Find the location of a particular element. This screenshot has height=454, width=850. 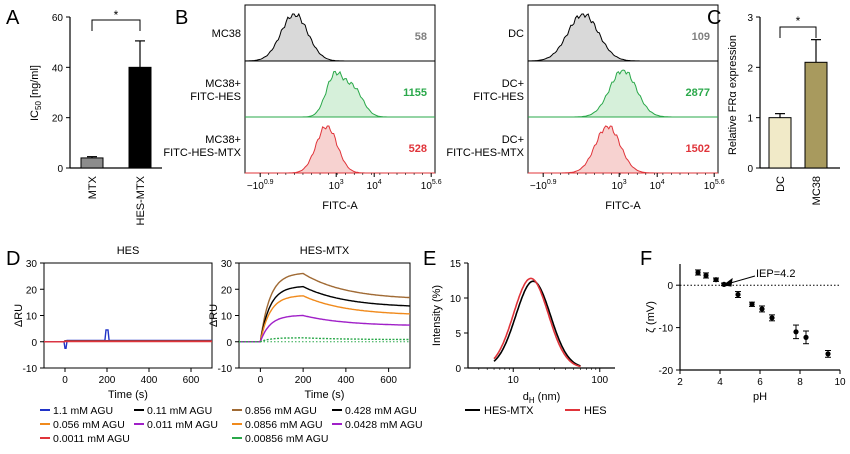

b-mc38-x-tick-label: 10⁴ is located at coordinates (374, 185).